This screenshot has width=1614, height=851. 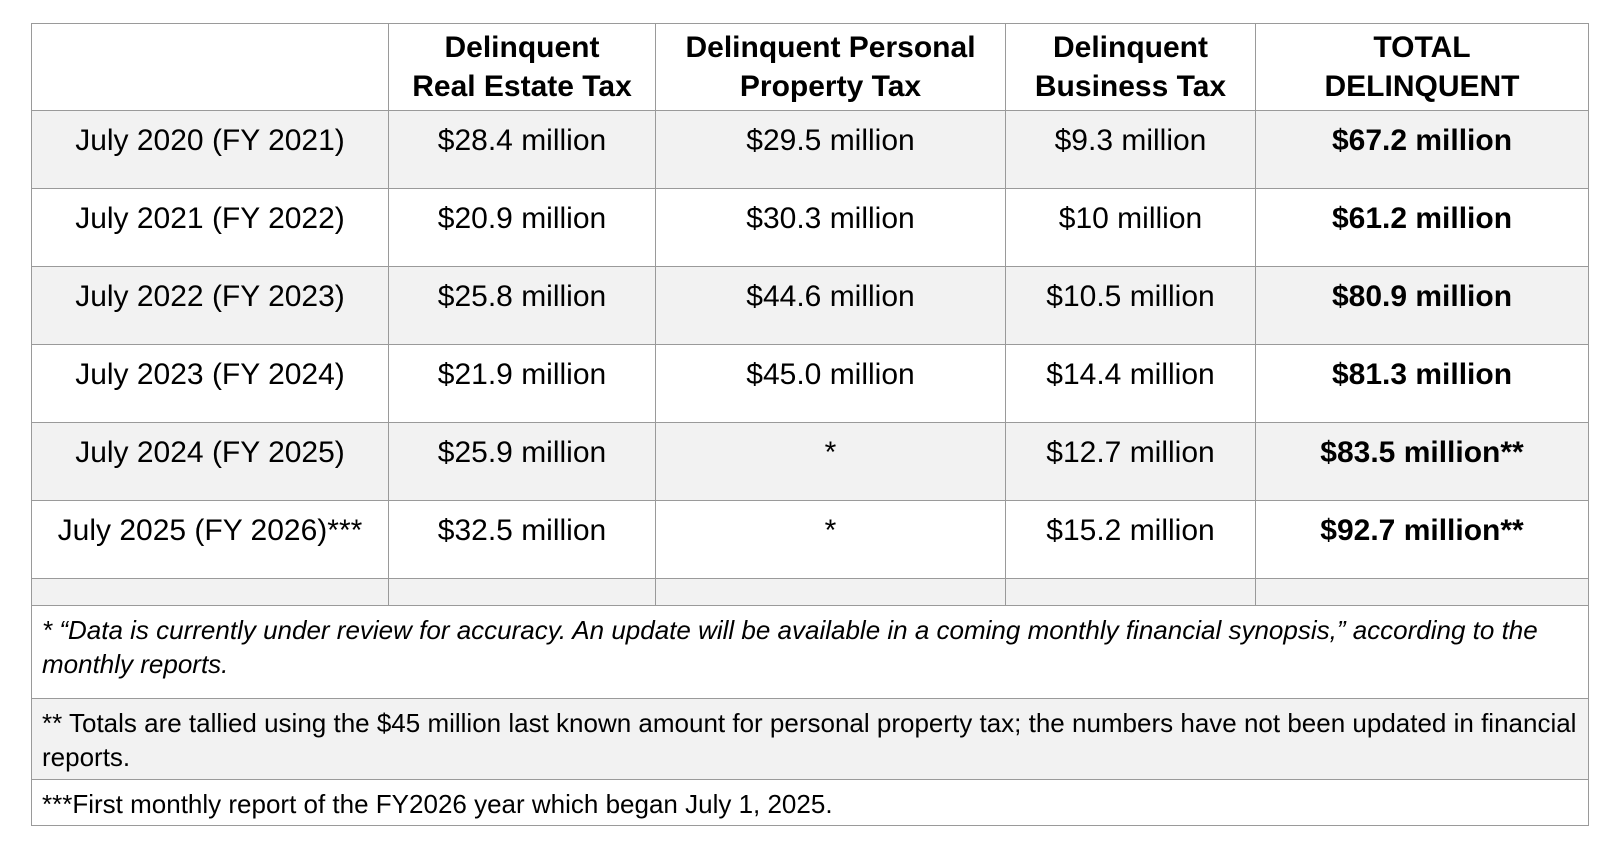 I want to click on cell-personal-property: $44.6 million, so click(x=830, y=305).